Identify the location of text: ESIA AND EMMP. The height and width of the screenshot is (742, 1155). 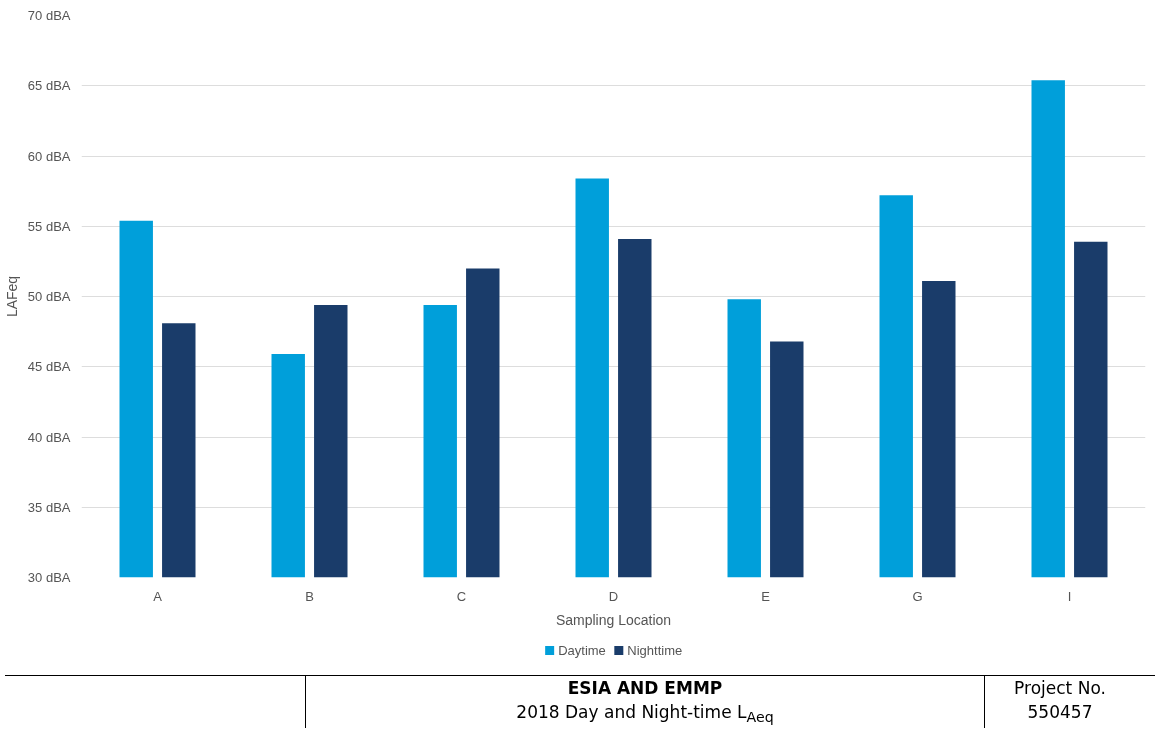
(645, 688).